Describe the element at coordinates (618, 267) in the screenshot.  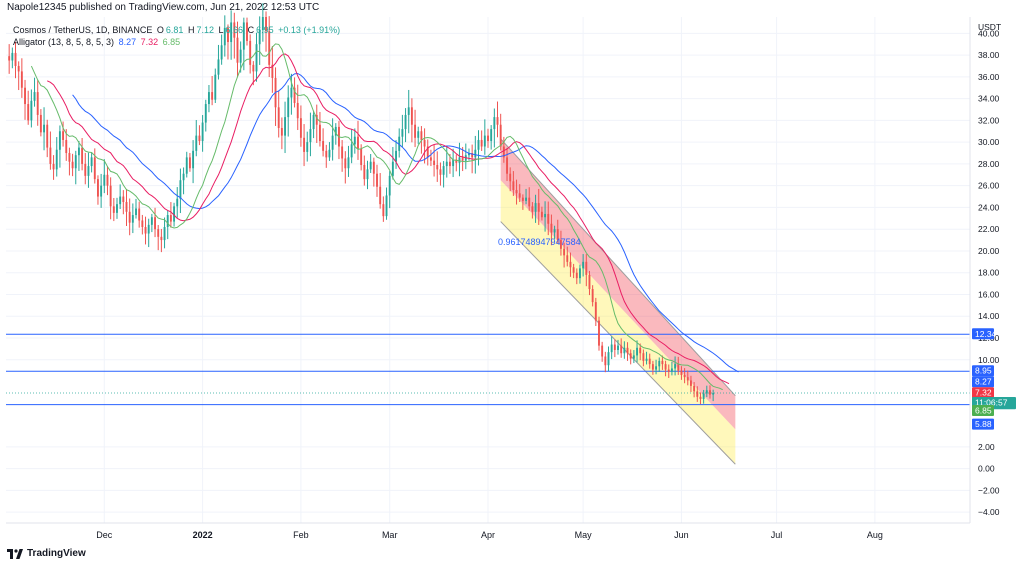
I see `channel-top-line` at that location.